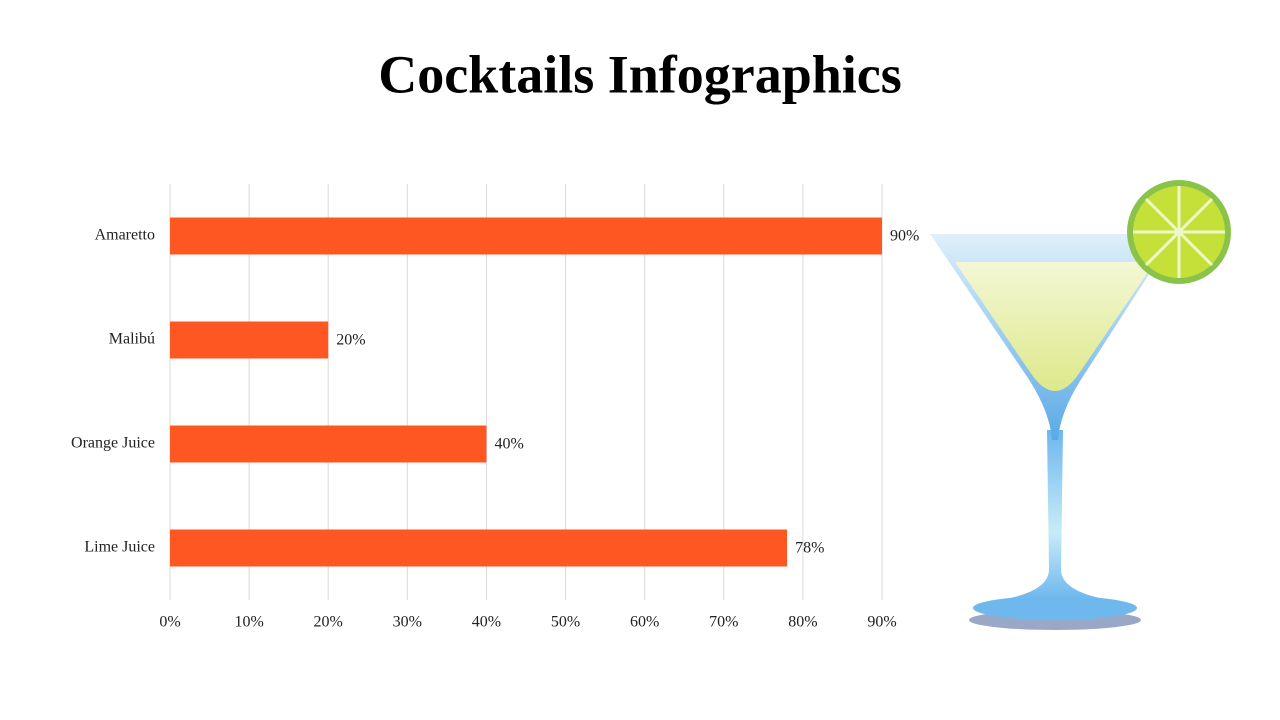 Image resolution: width=1280 pixels, height=720 pixels. What do you see at coordinates (169, 622) in the screenshot?
I see `x-tick-label: 0%` at bounding box center [169, 622].